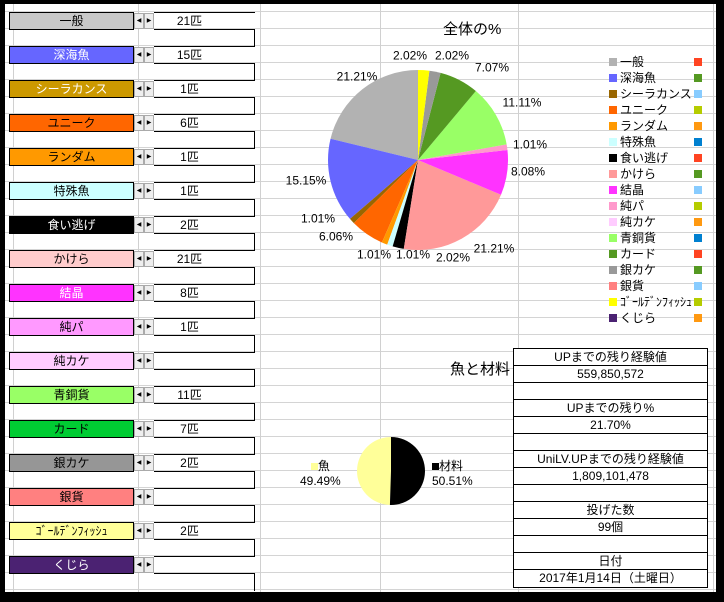 Image resolution: width=724 pixels, height=602 pixels. Describe the element at coordinates (638, 222) in the screenshot. I see `legend-label: 純カケ` at that location.